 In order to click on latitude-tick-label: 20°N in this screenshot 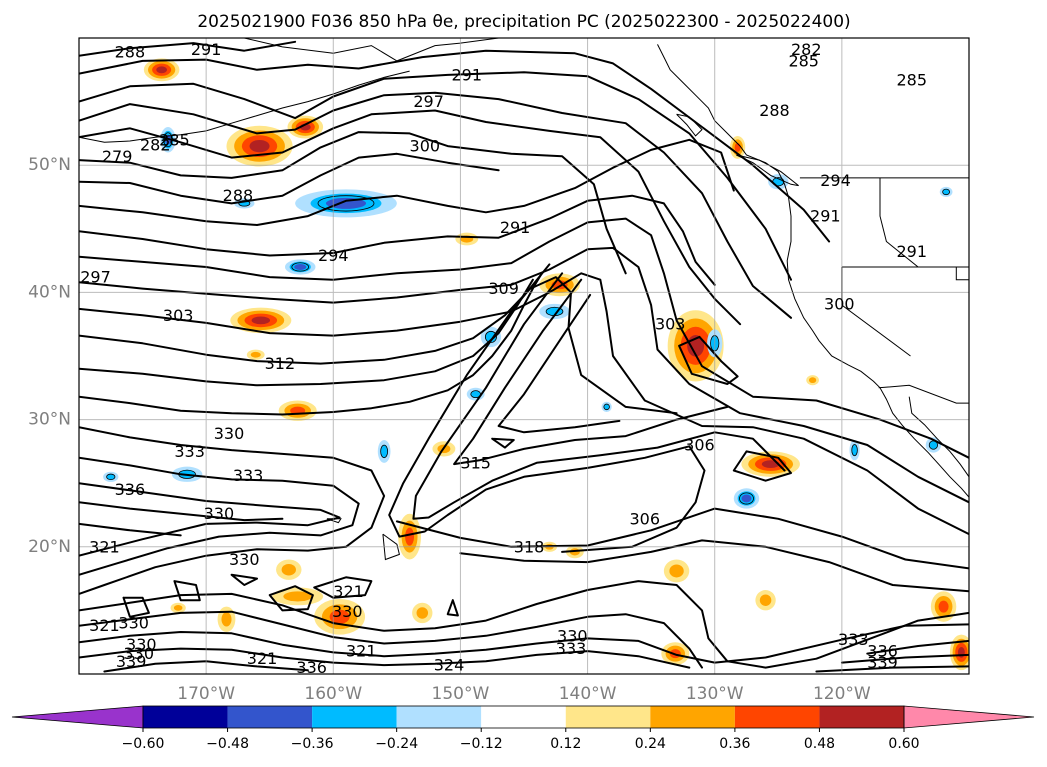, I will do `click(49, 547)`.